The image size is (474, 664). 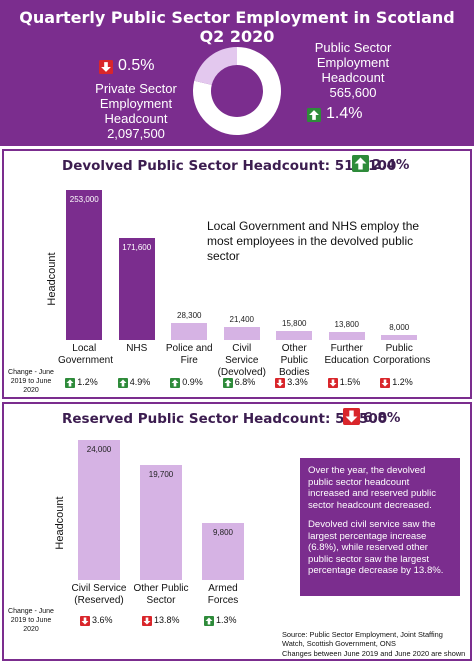 What do you see at coordinates (99, 449) in the screenshot?
I see `value-label: 24,000` at bounding box center [99, 449].